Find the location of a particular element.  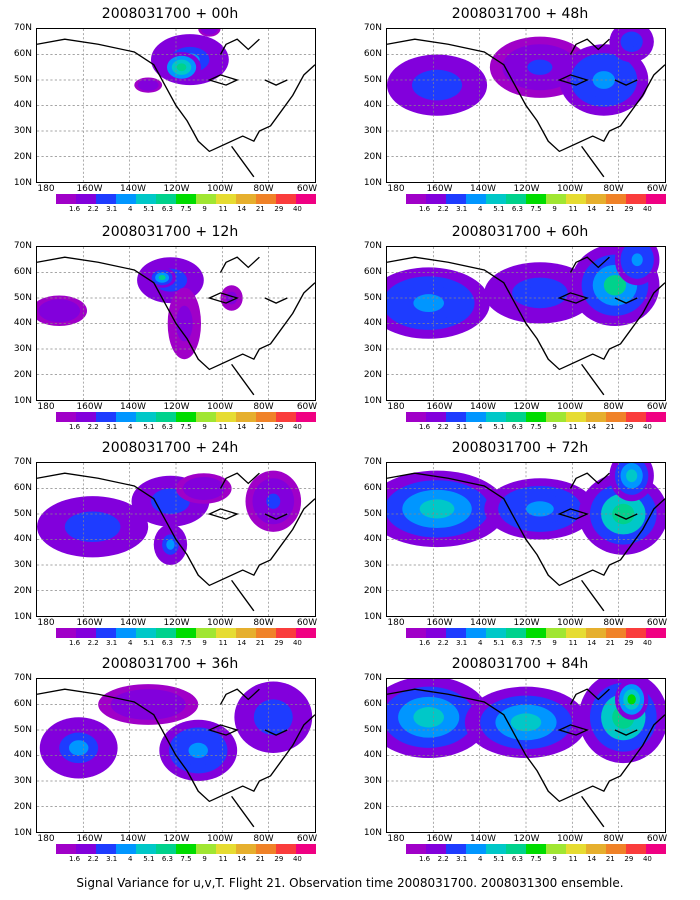

lon-tick-label: 60W is located at coordinates (307, 839).